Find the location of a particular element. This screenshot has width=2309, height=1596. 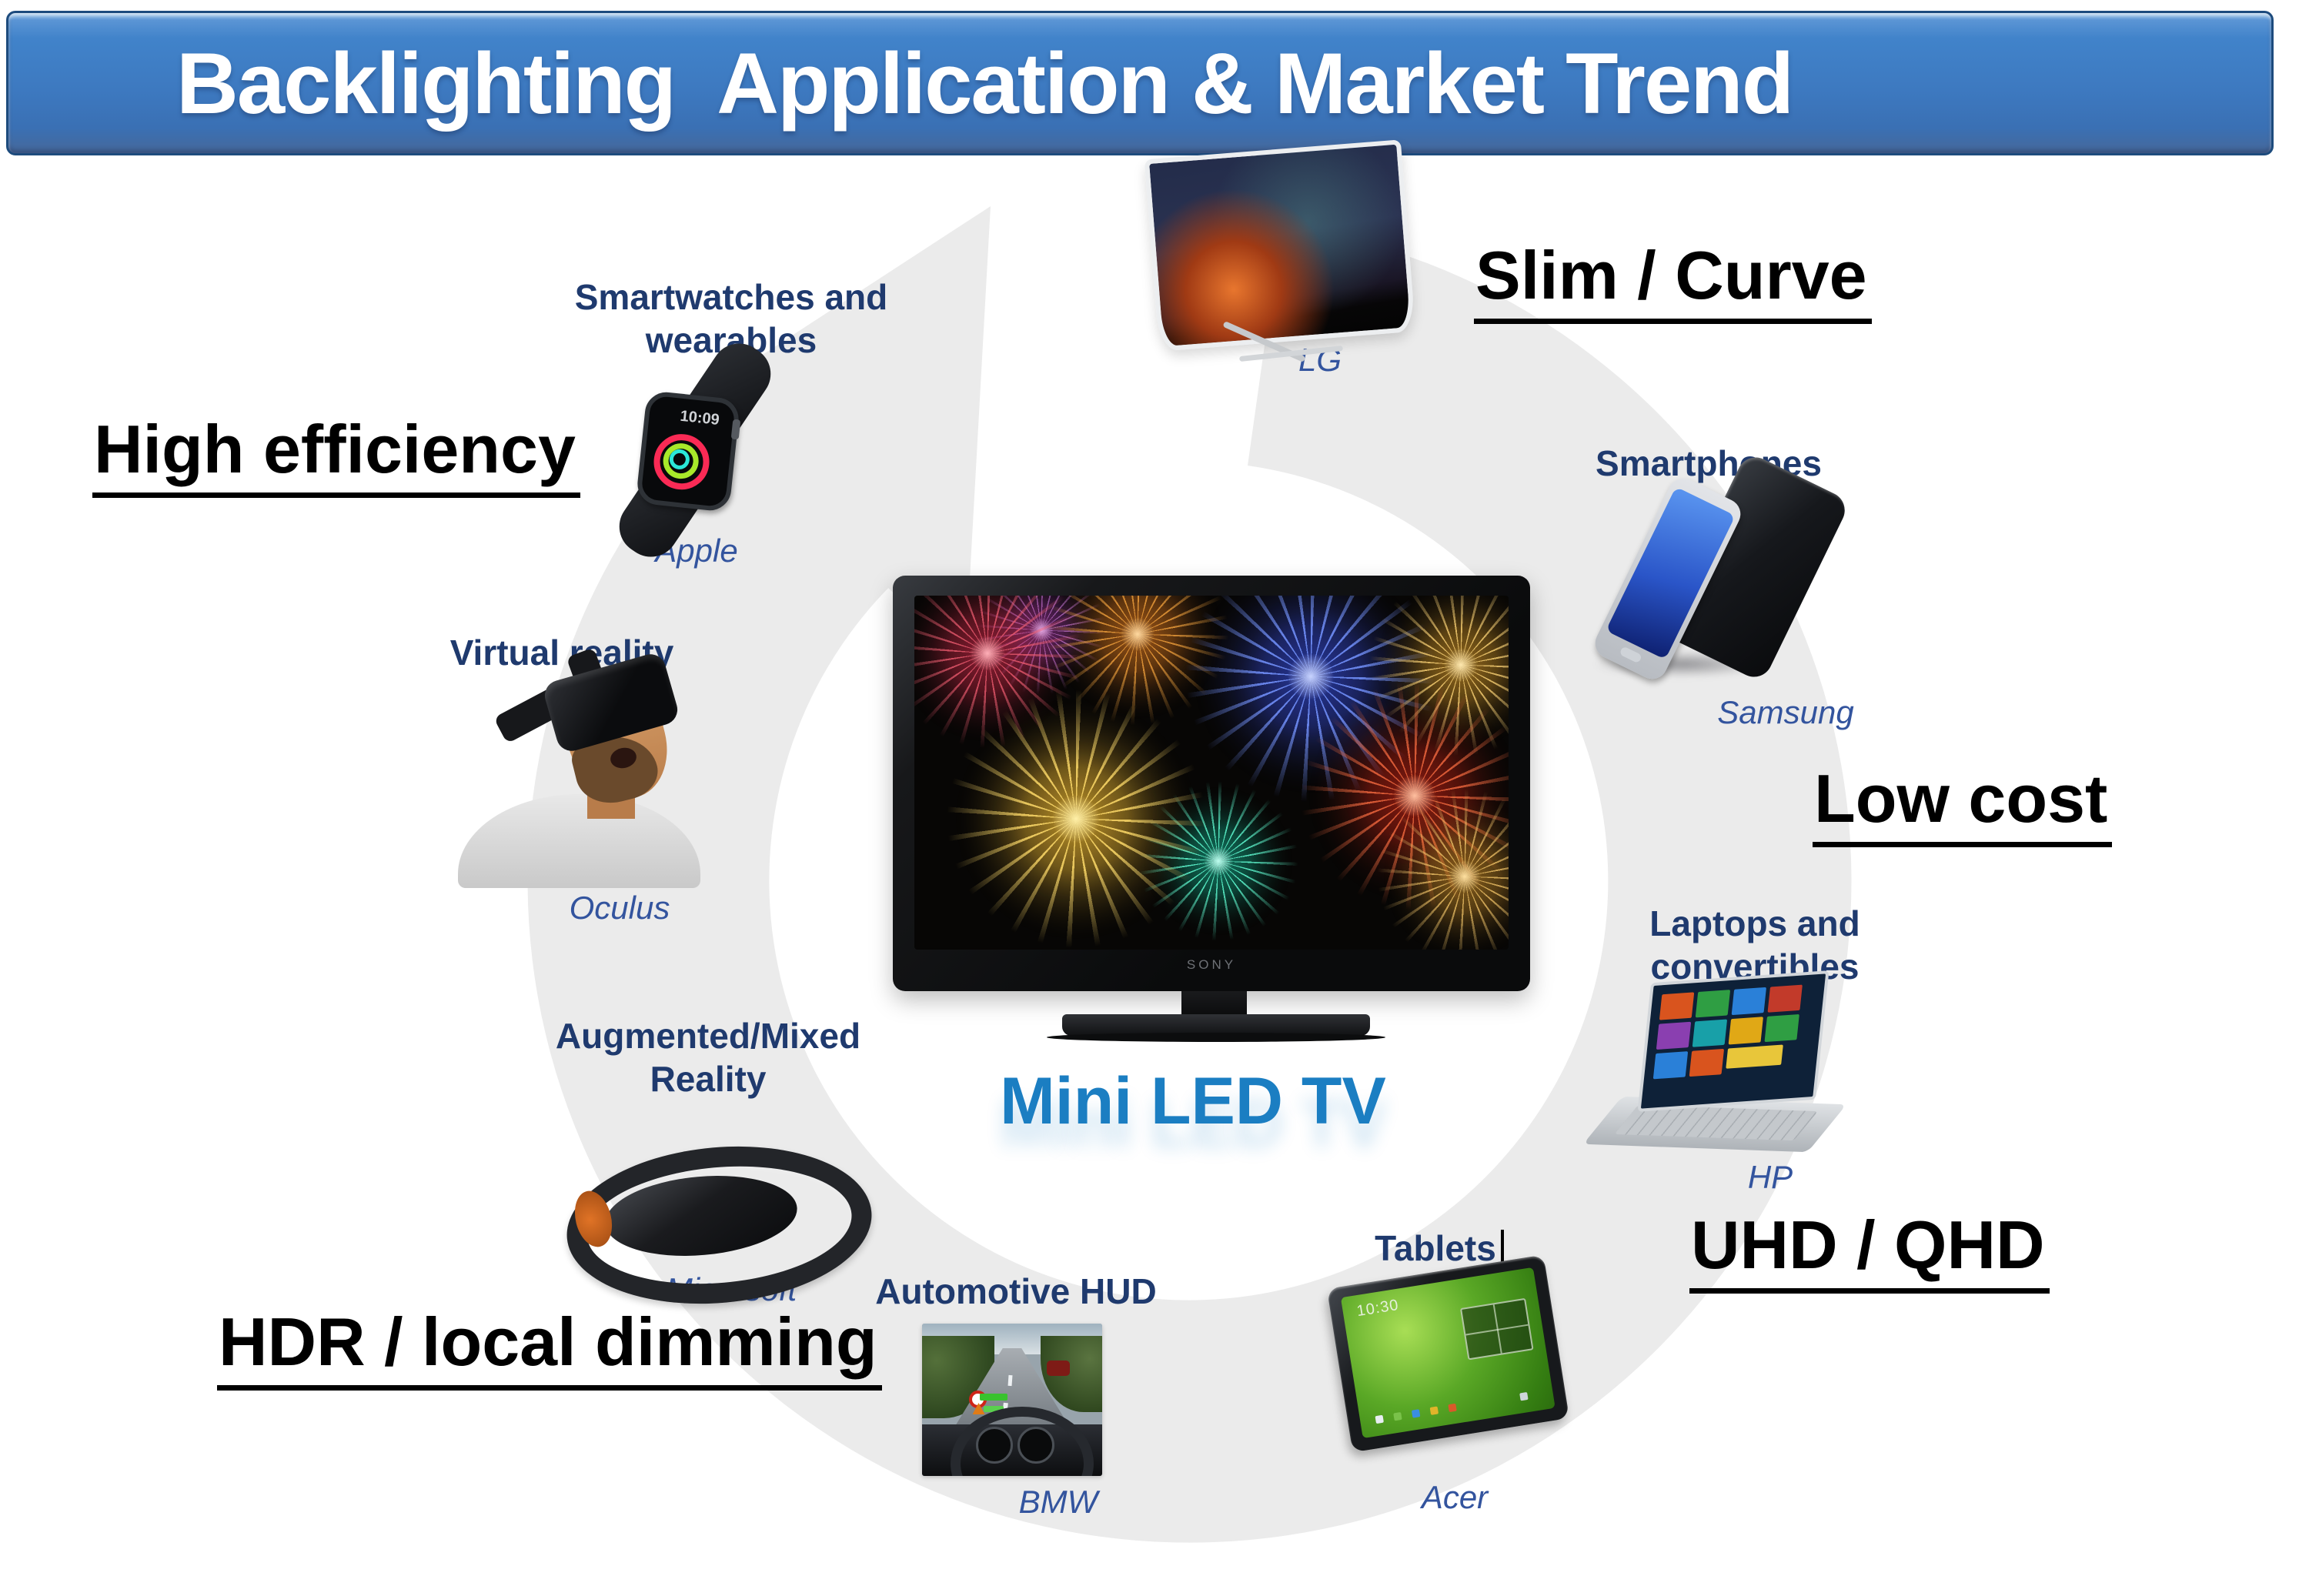

brand-hp: HP is located at coordinates (1770, 1177).